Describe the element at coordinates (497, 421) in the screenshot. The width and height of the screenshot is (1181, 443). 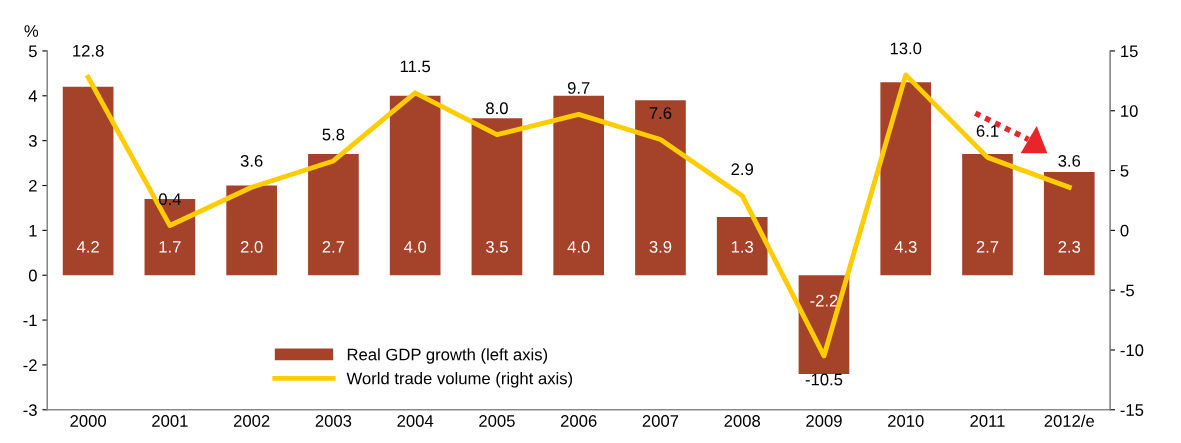
I see `x-tick-label: 2005` at that location.